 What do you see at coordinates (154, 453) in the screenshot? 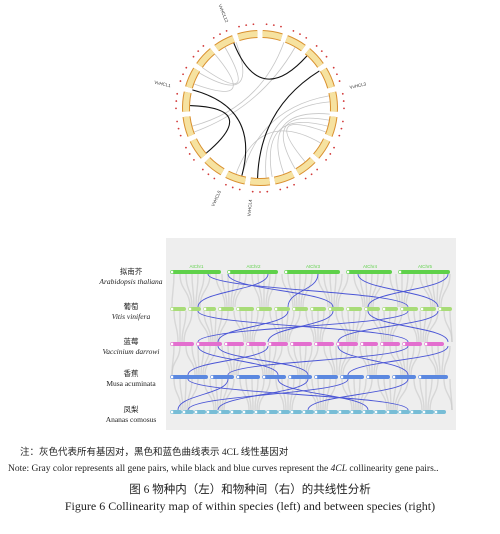
I see `note-chinese: 注：灰色代表所有基因对，黑色和蓝色曲线表示 4CL 线性基因对` at bounding box center [154, 453].